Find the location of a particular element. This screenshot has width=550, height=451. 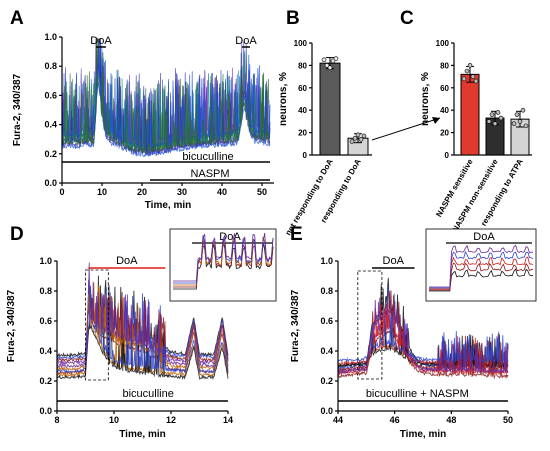

x-tick-label: 14 is located at coordinates (228, 420).